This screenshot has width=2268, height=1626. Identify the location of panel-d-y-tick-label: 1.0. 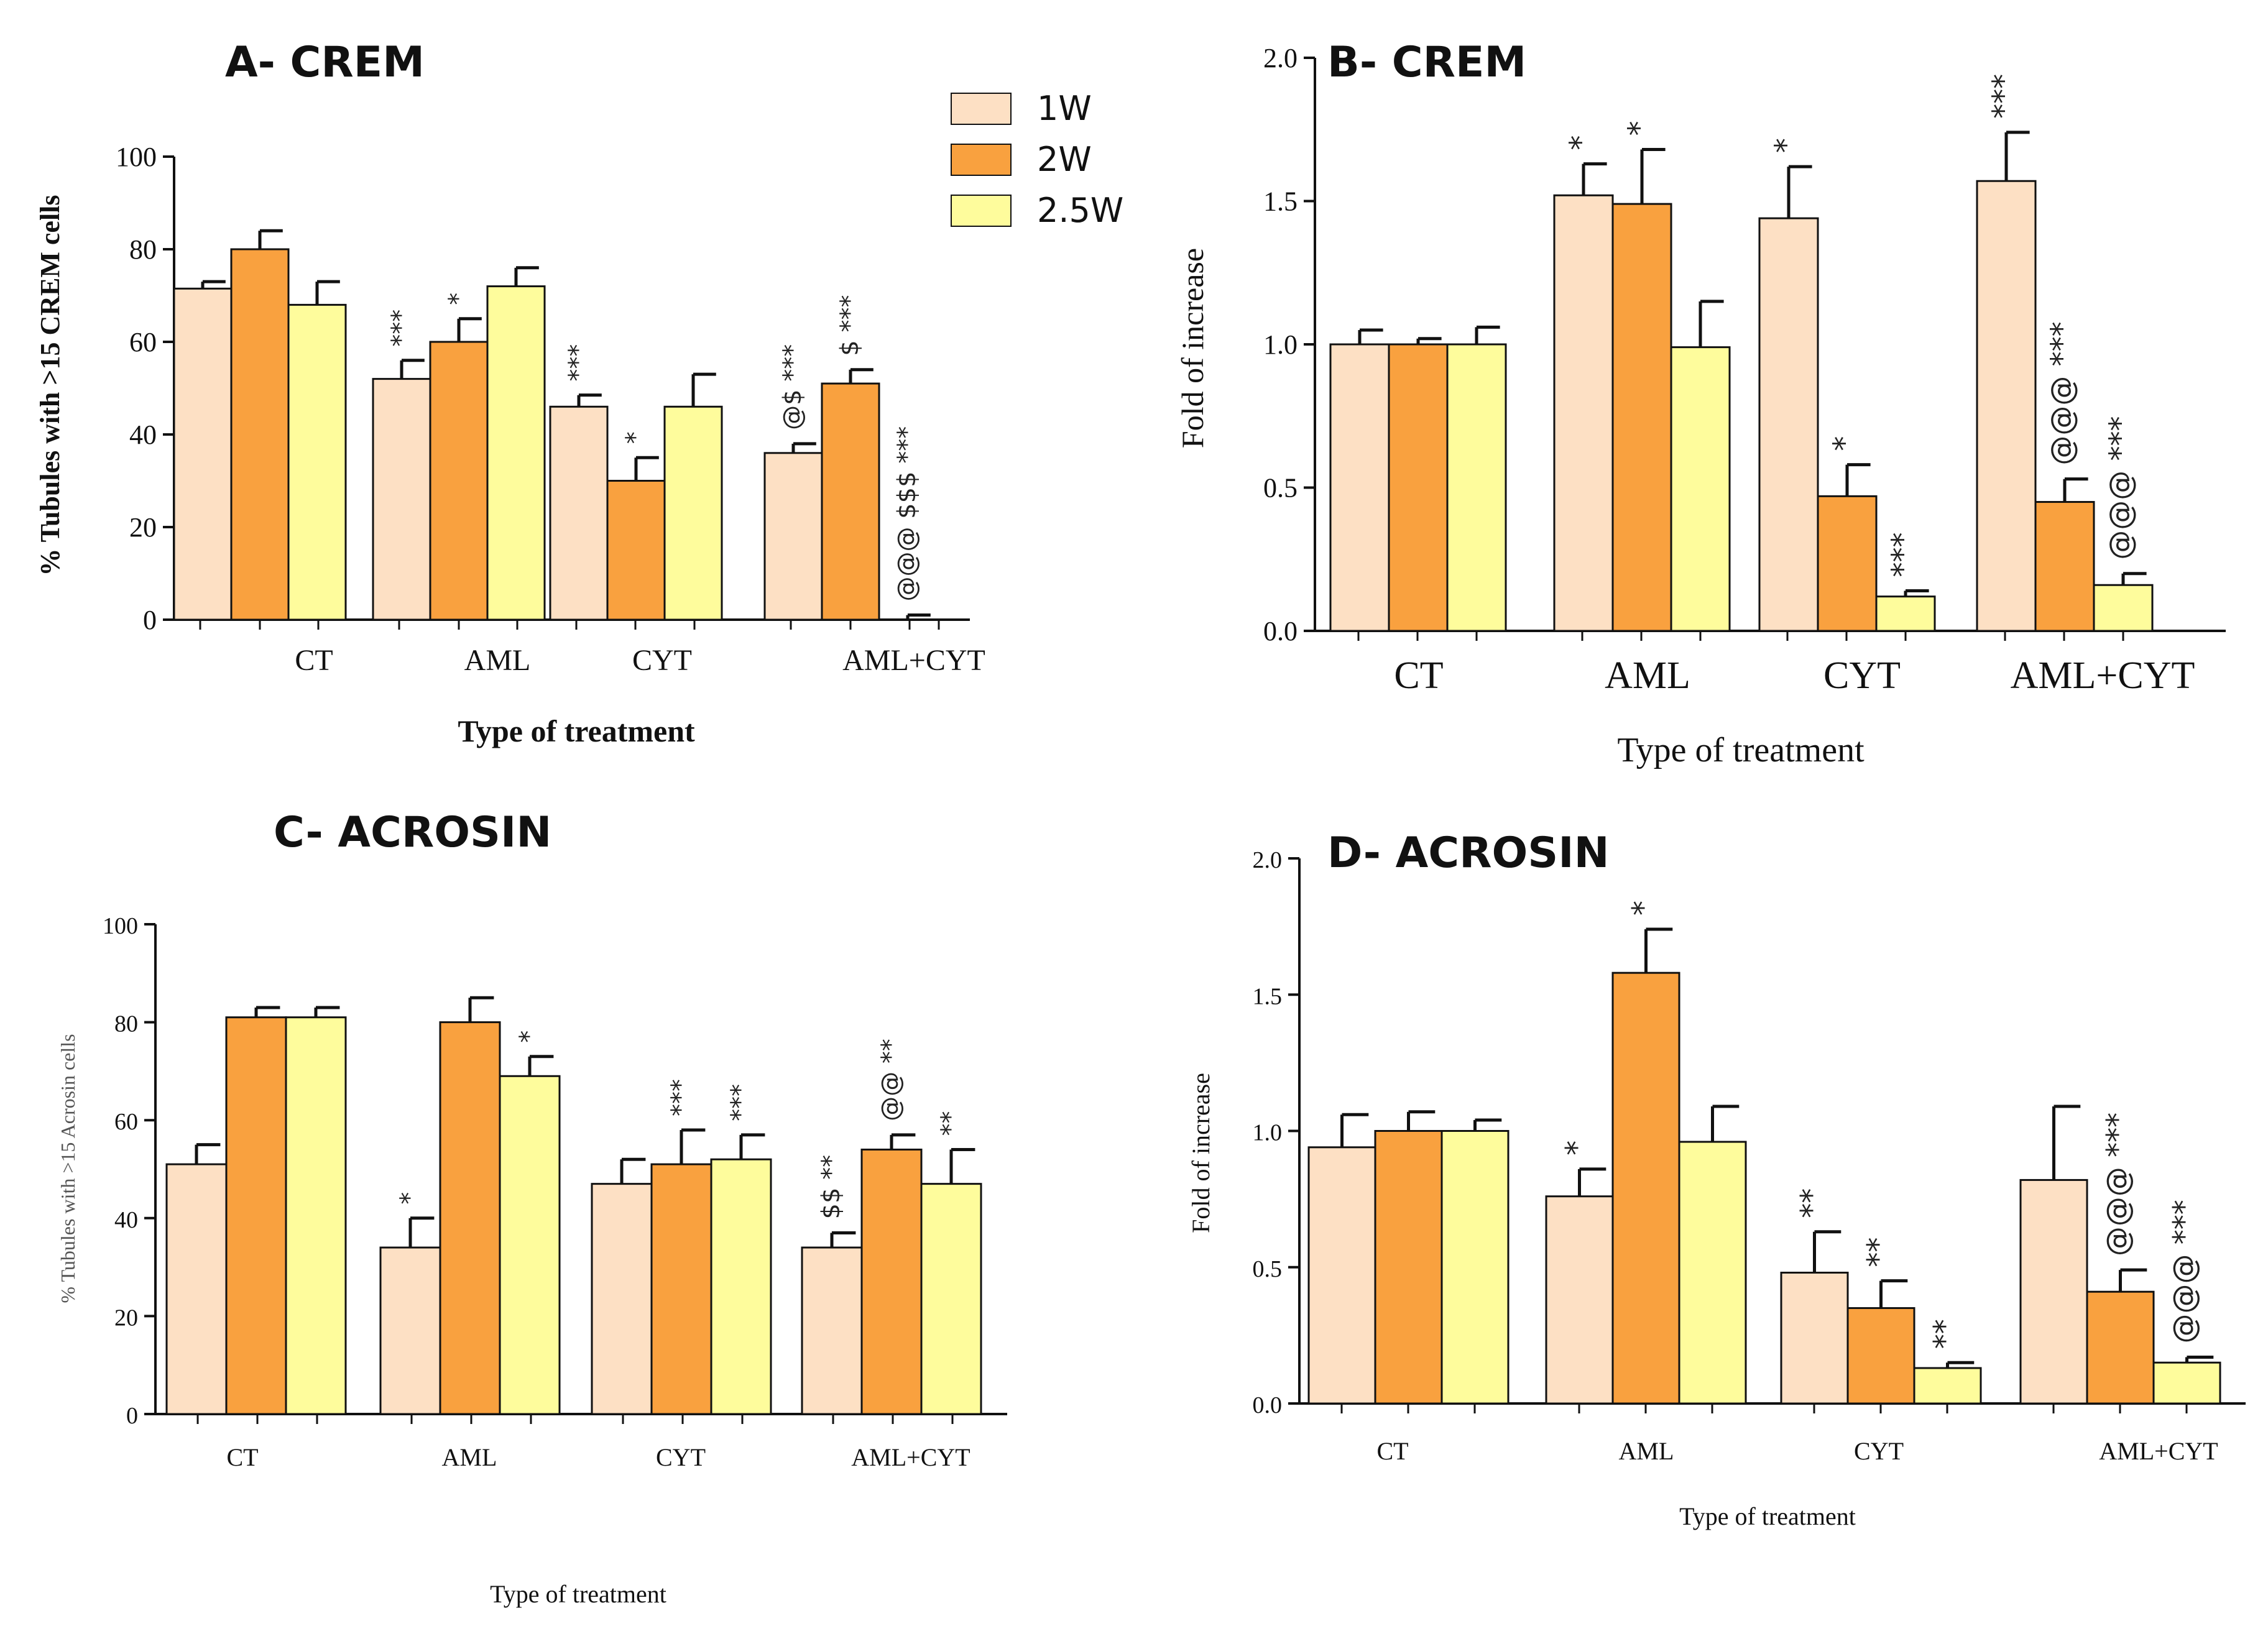
(1268, 1133).